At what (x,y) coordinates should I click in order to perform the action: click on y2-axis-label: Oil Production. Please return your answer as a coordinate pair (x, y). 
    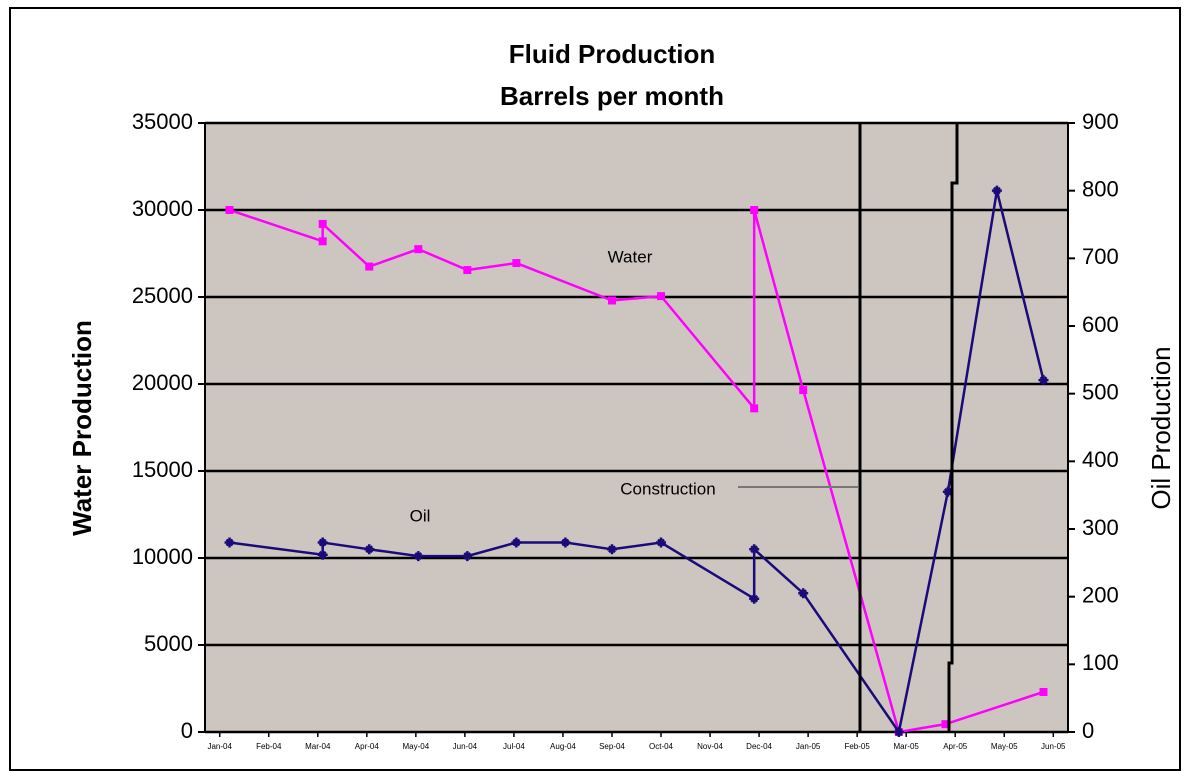
    Looking at the image, I should click on (1161, 427).